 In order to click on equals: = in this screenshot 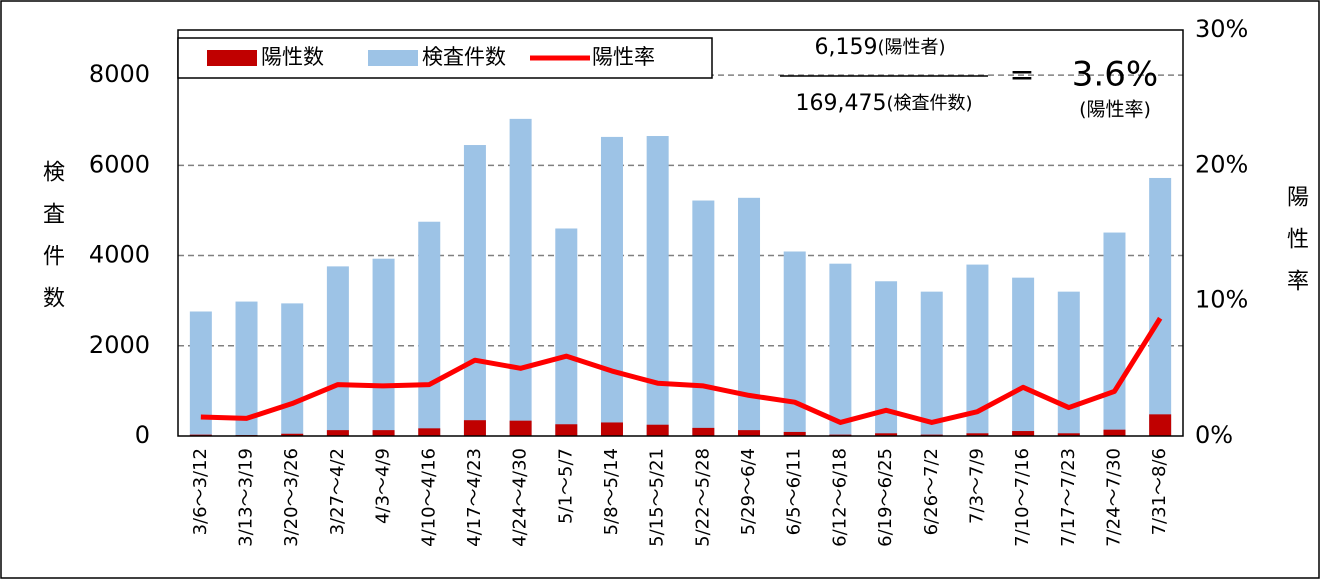, I will do `click(1021, 75)`.